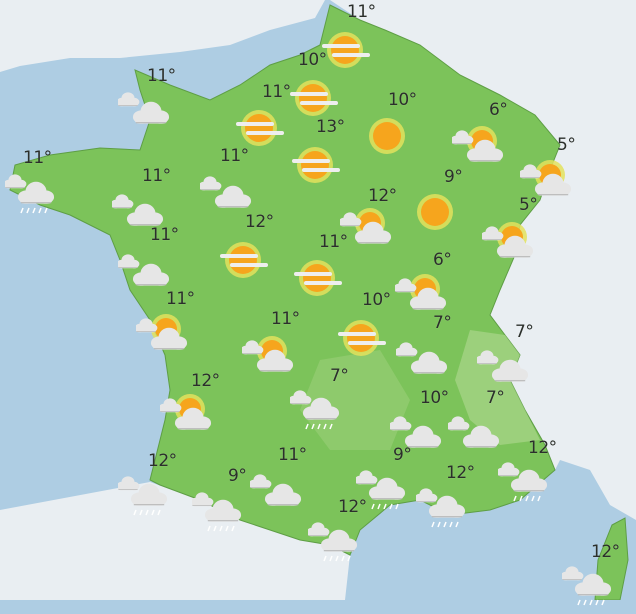  I want to click on sun-icon, so click(387, 136).